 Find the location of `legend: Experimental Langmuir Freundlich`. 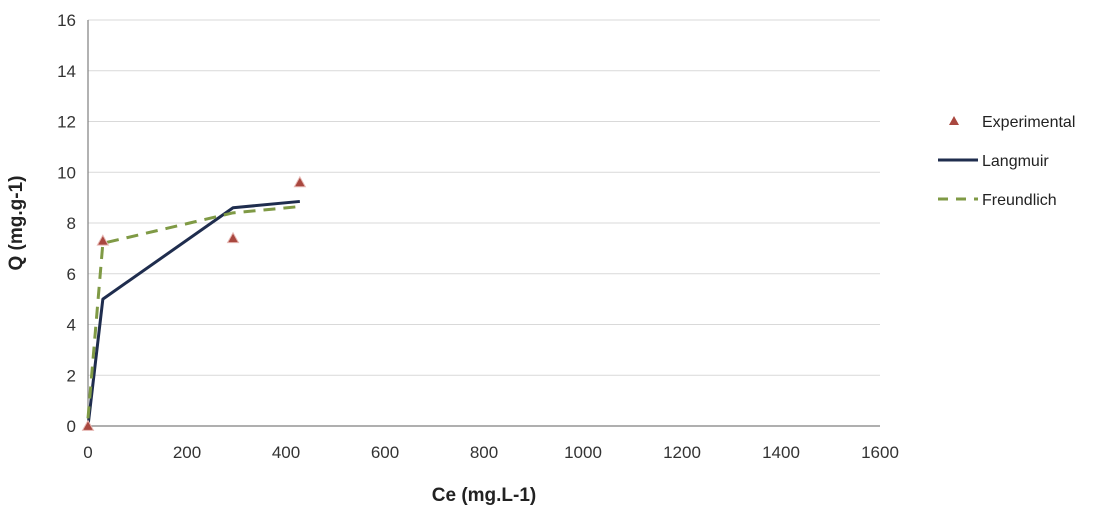

legend: Experimental Langmuir Freundlich is located at coordinates (1006, 161).